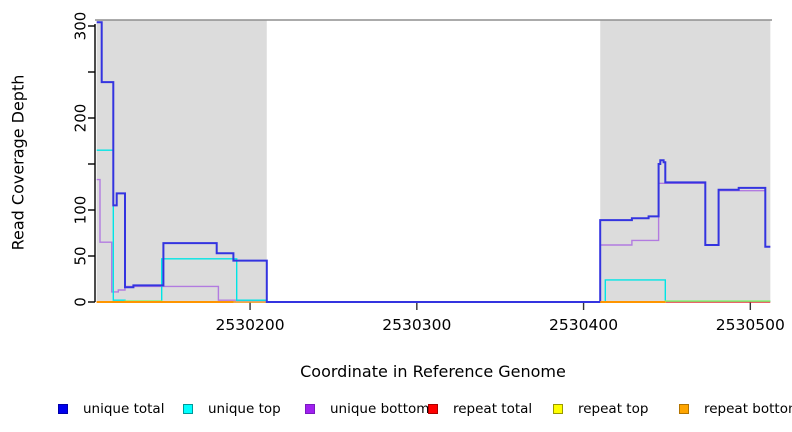  Describe the element at coordinates (685, 161) in the screenshot. I see `right-repeat-region` at that location.